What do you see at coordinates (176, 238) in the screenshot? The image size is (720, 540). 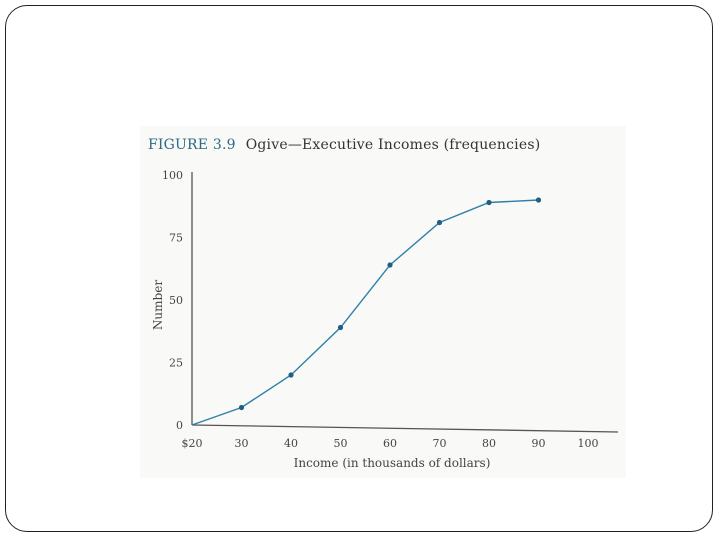 I see `y-tick-label: 75` at bounding box center [176, 238].